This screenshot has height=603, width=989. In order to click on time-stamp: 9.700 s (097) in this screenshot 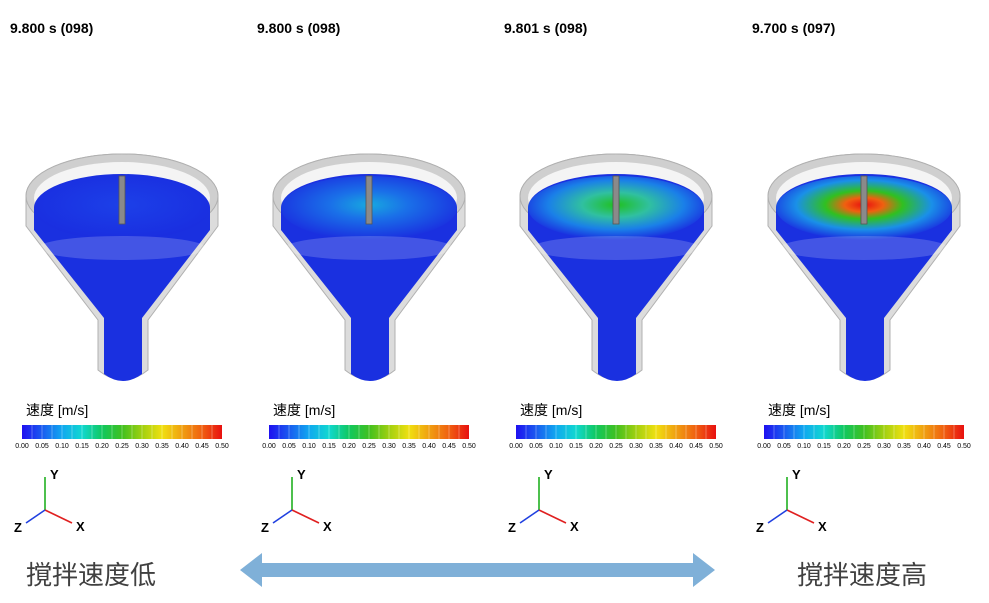, I will do `click(794, 28)`.